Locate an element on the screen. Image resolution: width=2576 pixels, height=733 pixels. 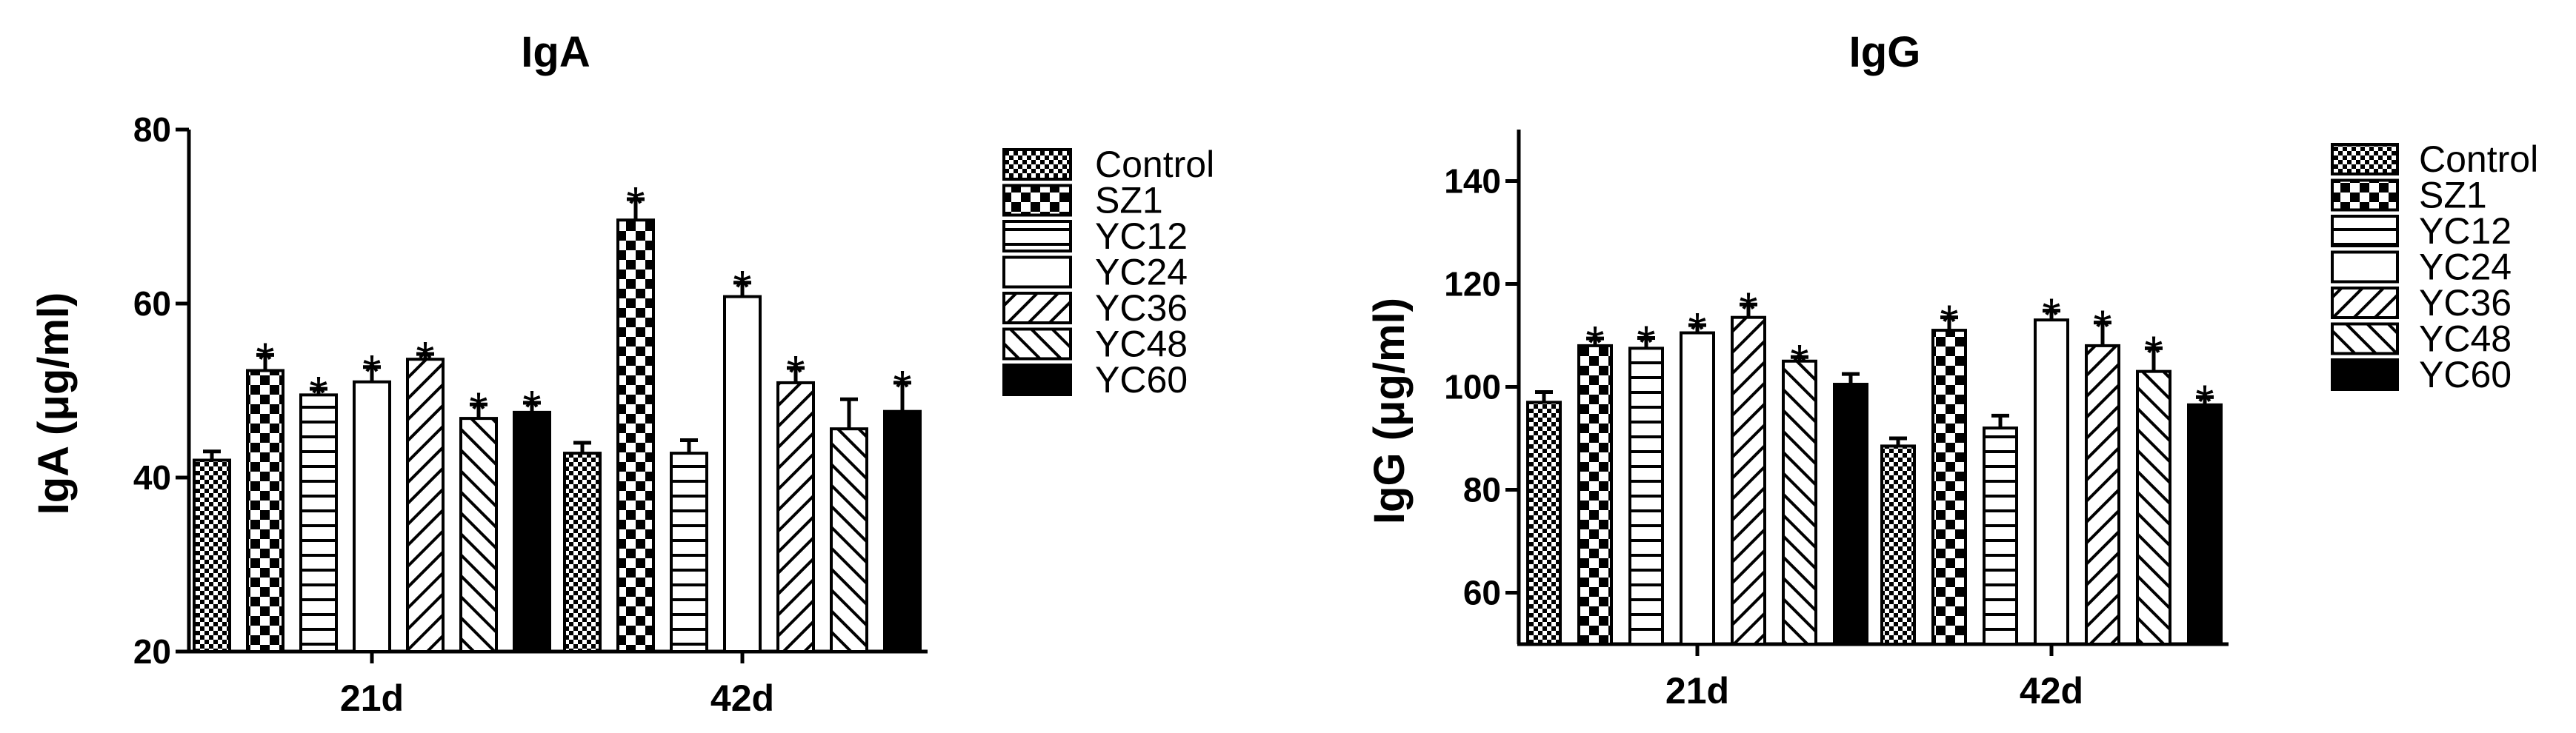
chart-title: IgG is located at coordinates (1885, 52).